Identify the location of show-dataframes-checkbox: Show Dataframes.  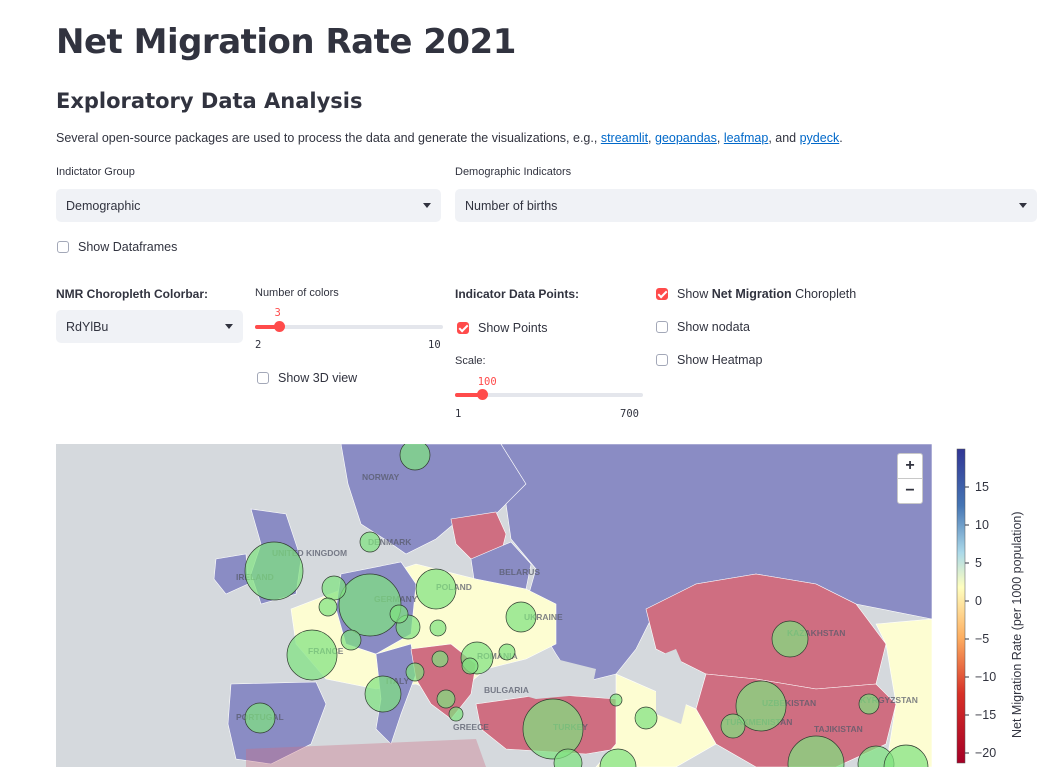
(117, 247).